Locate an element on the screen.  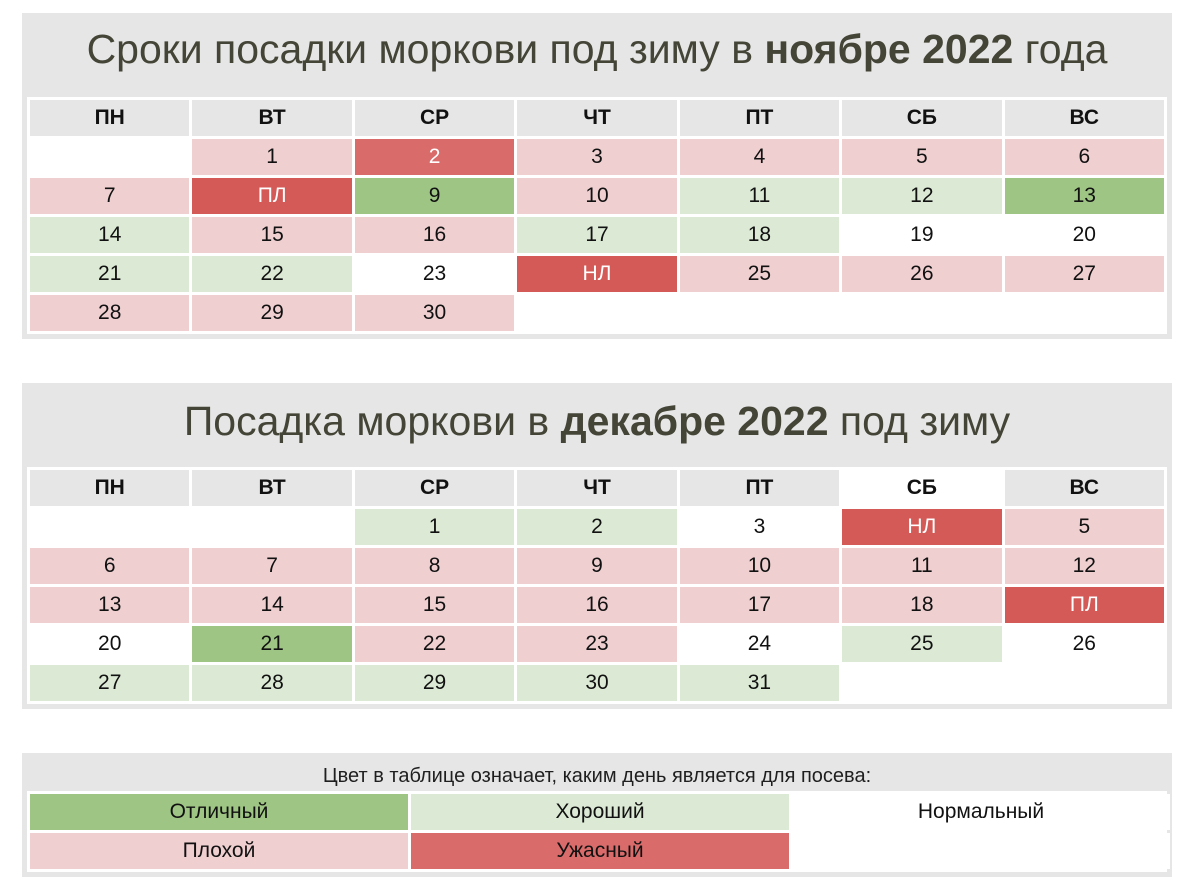
day-cell: 8 is located at coordinates (434, 566).